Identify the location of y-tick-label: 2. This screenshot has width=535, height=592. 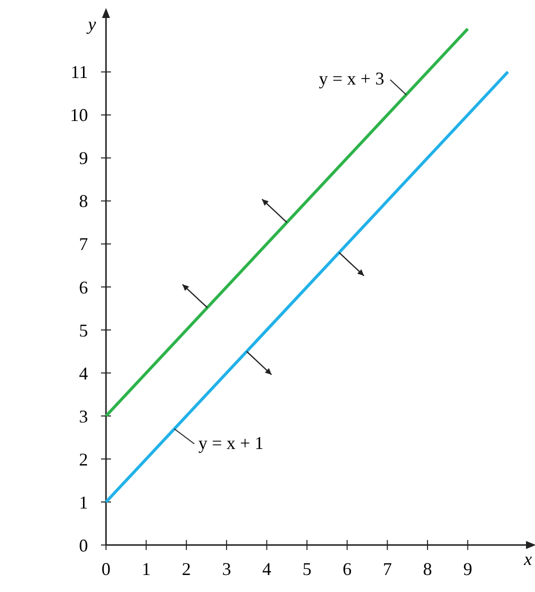
(83, 459).